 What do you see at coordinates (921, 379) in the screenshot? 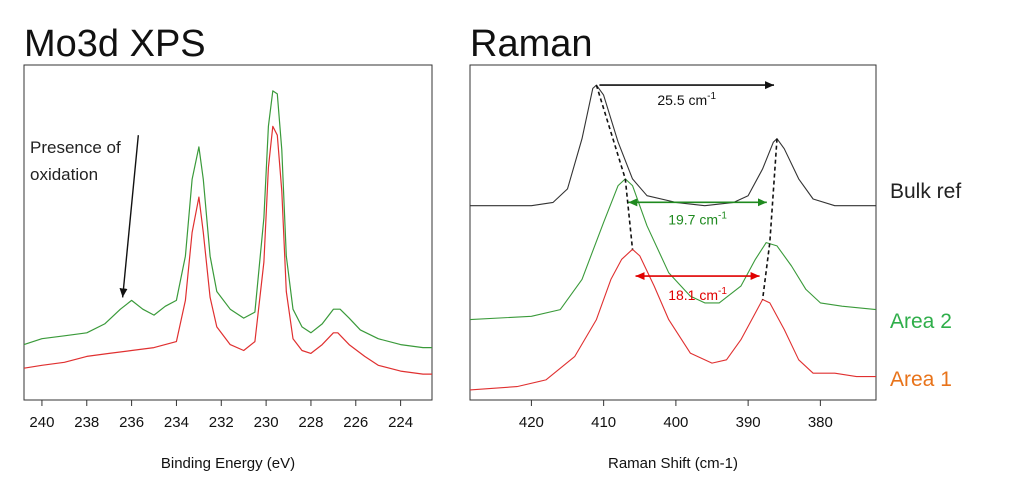
I see `raman-legend-area-1: Area 1` at bounding box center [921, 379].